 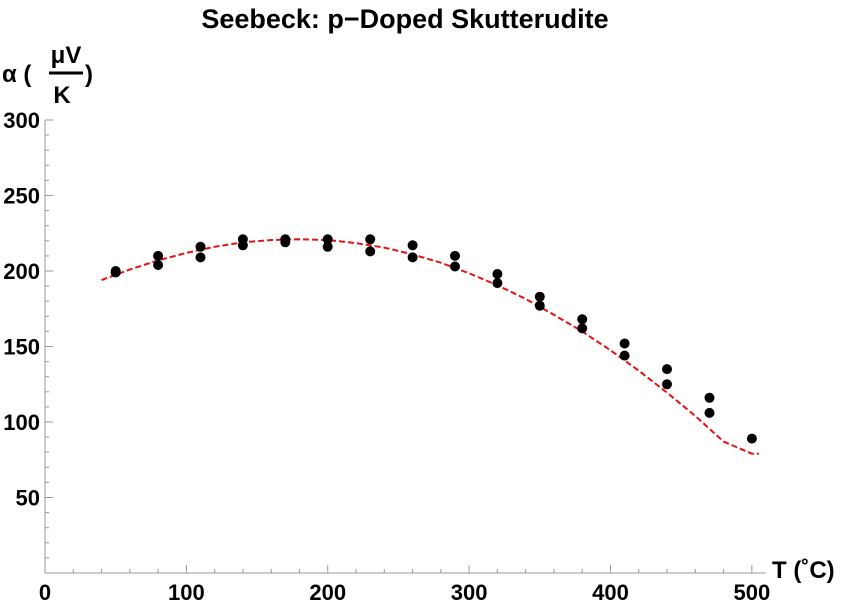 I want to click on x-tick-label: 200, so click(x=327, y=592).